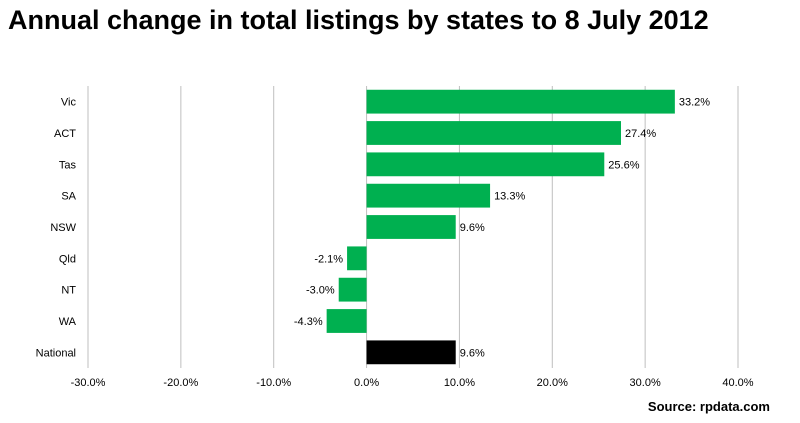  I want to click on category-label: NSW, so click(63, 228).